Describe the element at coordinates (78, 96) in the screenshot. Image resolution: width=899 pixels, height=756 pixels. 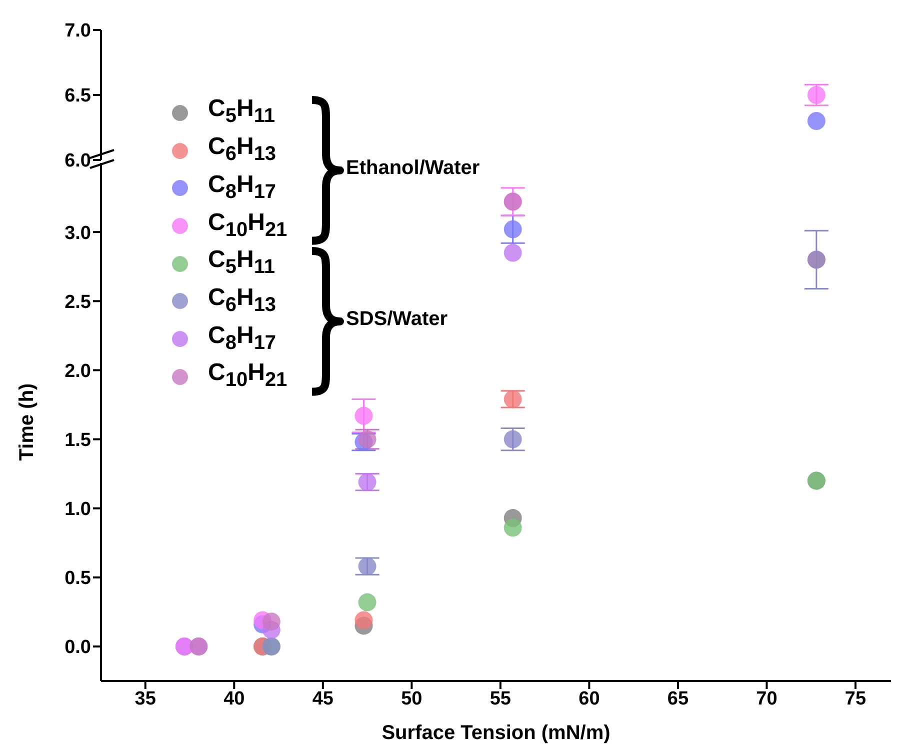
I see `y-tick-label: 6.5` at that location.